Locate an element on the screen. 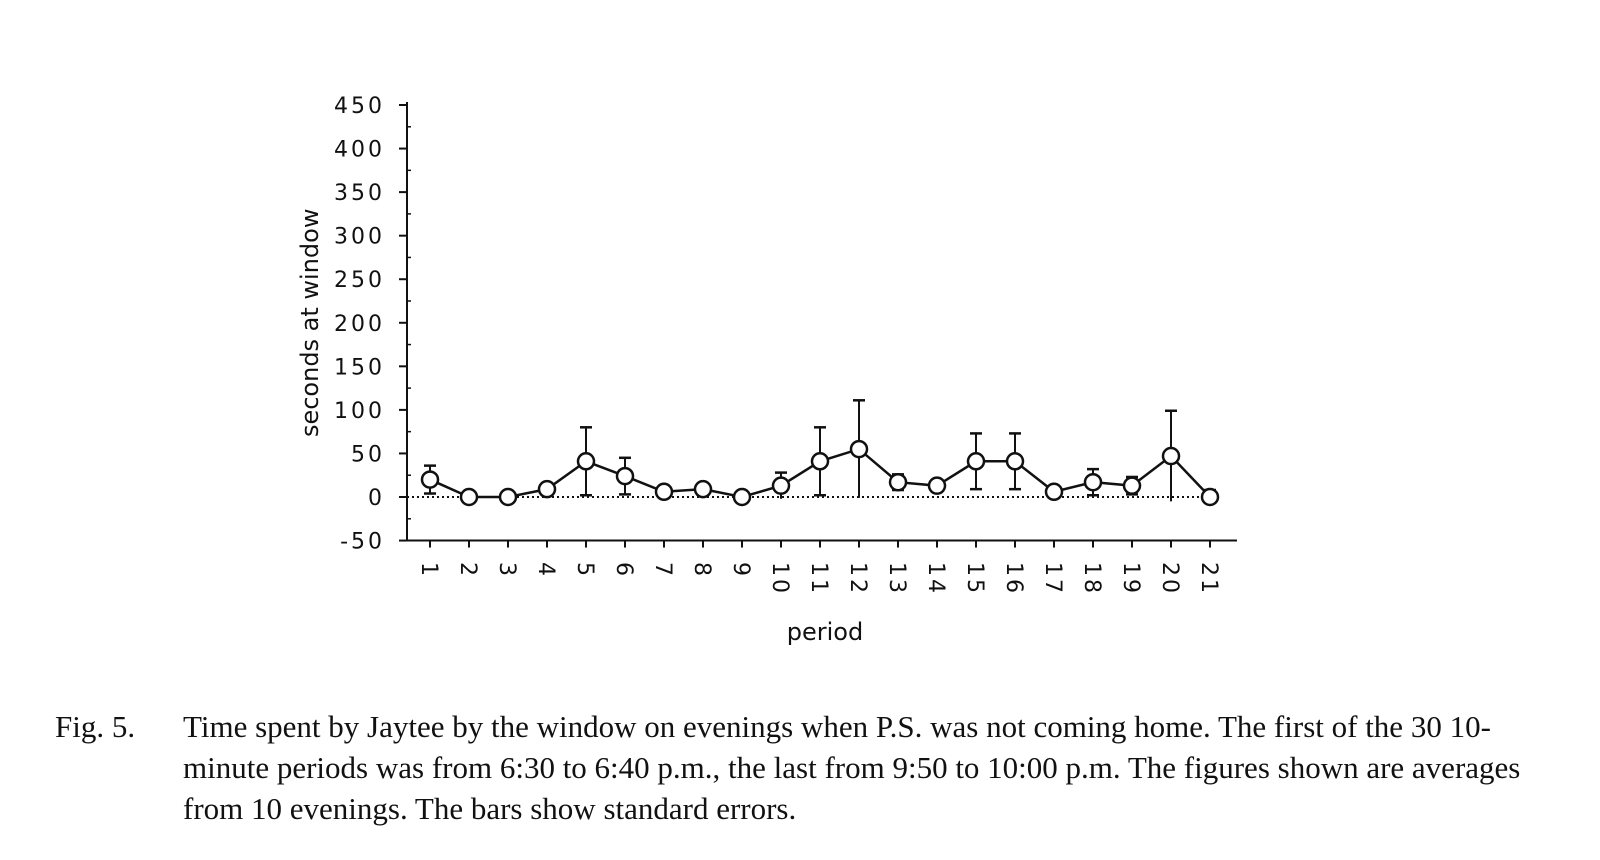 Image resolution: width=1600 pixels, height=860 pixels. x-axis-label: period is located at coordinates (825, 632).